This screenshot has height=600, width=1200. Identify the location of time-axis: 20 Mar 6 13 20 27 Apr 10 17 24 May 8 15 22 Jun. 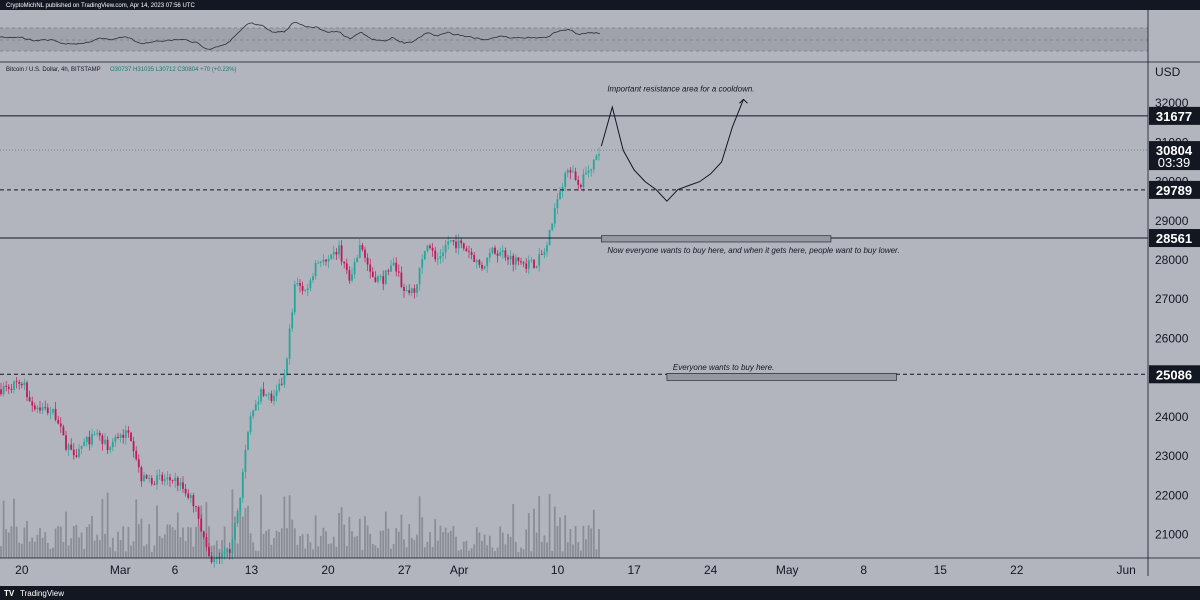
(575, 570).